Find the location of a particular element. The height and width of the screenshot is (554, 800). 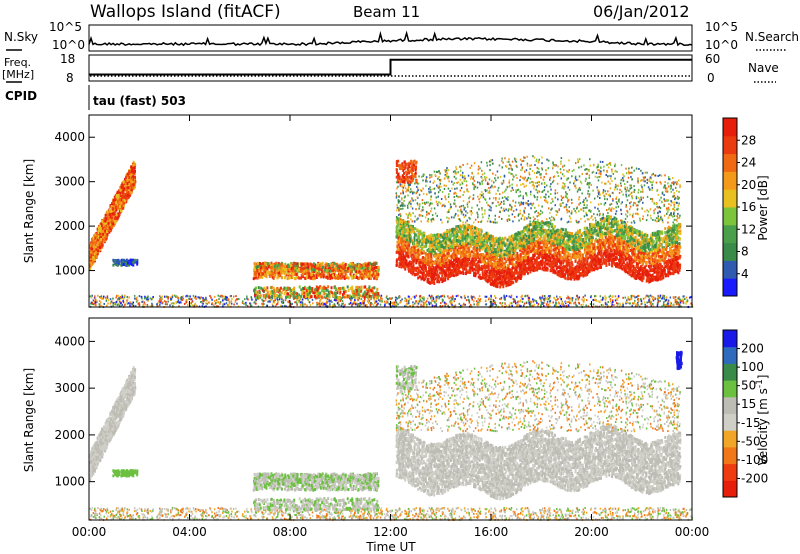

noise-right-label: N.Search is located at coordinates (772, 37).